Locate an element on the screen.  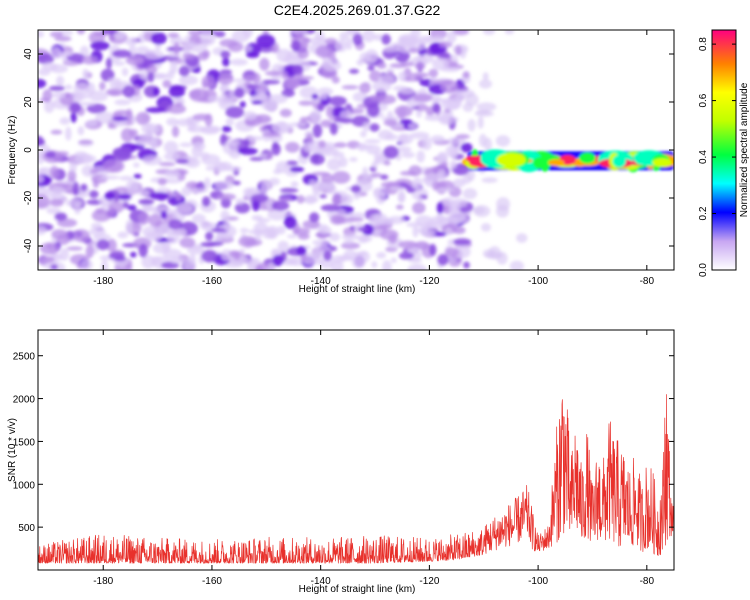
spectrogram-y-label: Frequency (Hz) is located at coordinates (12, 150).